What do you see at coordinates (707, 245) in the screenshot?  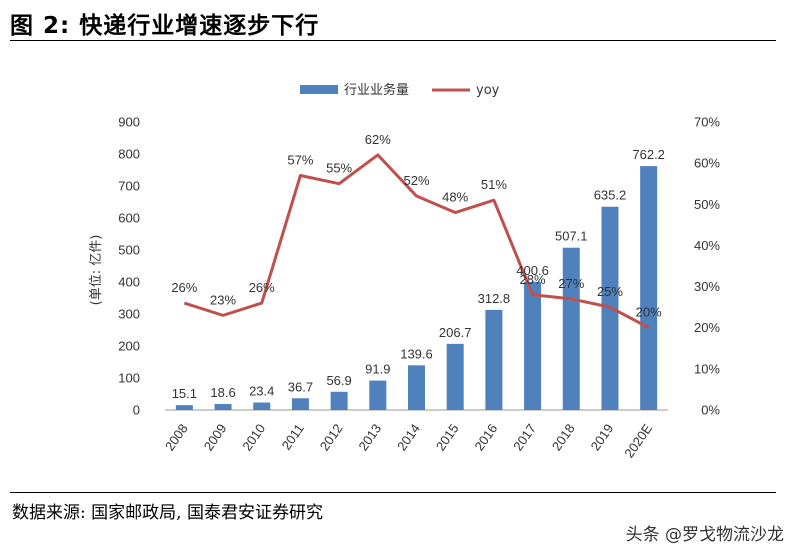 I see `y2-tick-label: 40%` at bounding box center [707, 245].